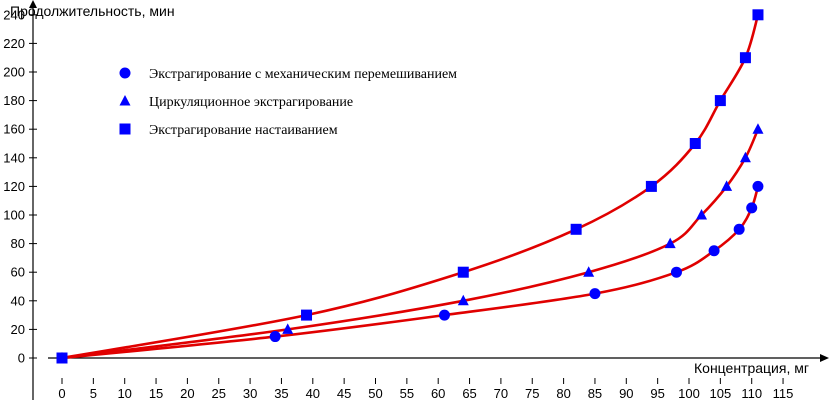 Image resolution: width=830 pixels, height=414 pixels. What do you see at coordinates (407, 393) in the screenshot?
I see `x-tick-label: 55` at bounding box center [407, 393].